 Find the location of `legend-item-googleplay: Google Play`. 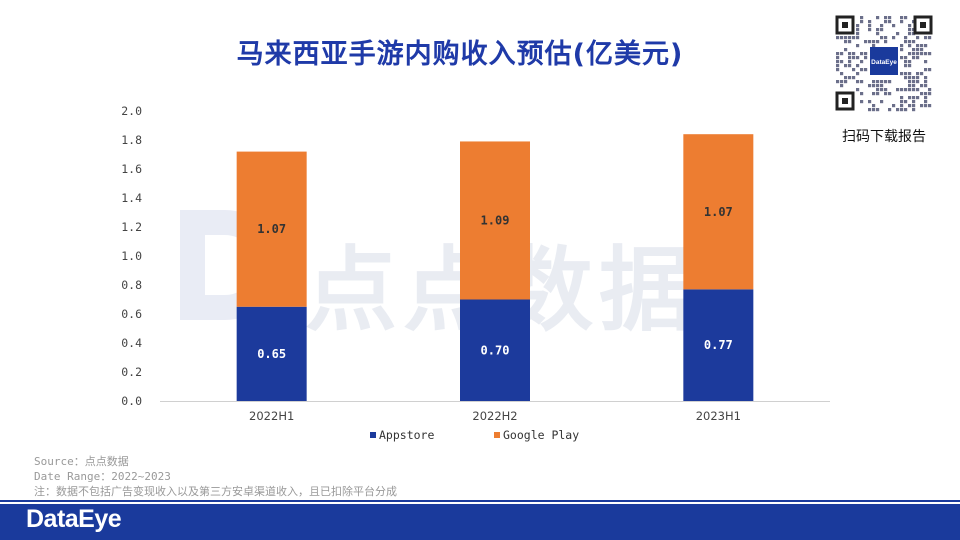

legend-item-googleplay: Google Play is located at coordinates (536, 435).